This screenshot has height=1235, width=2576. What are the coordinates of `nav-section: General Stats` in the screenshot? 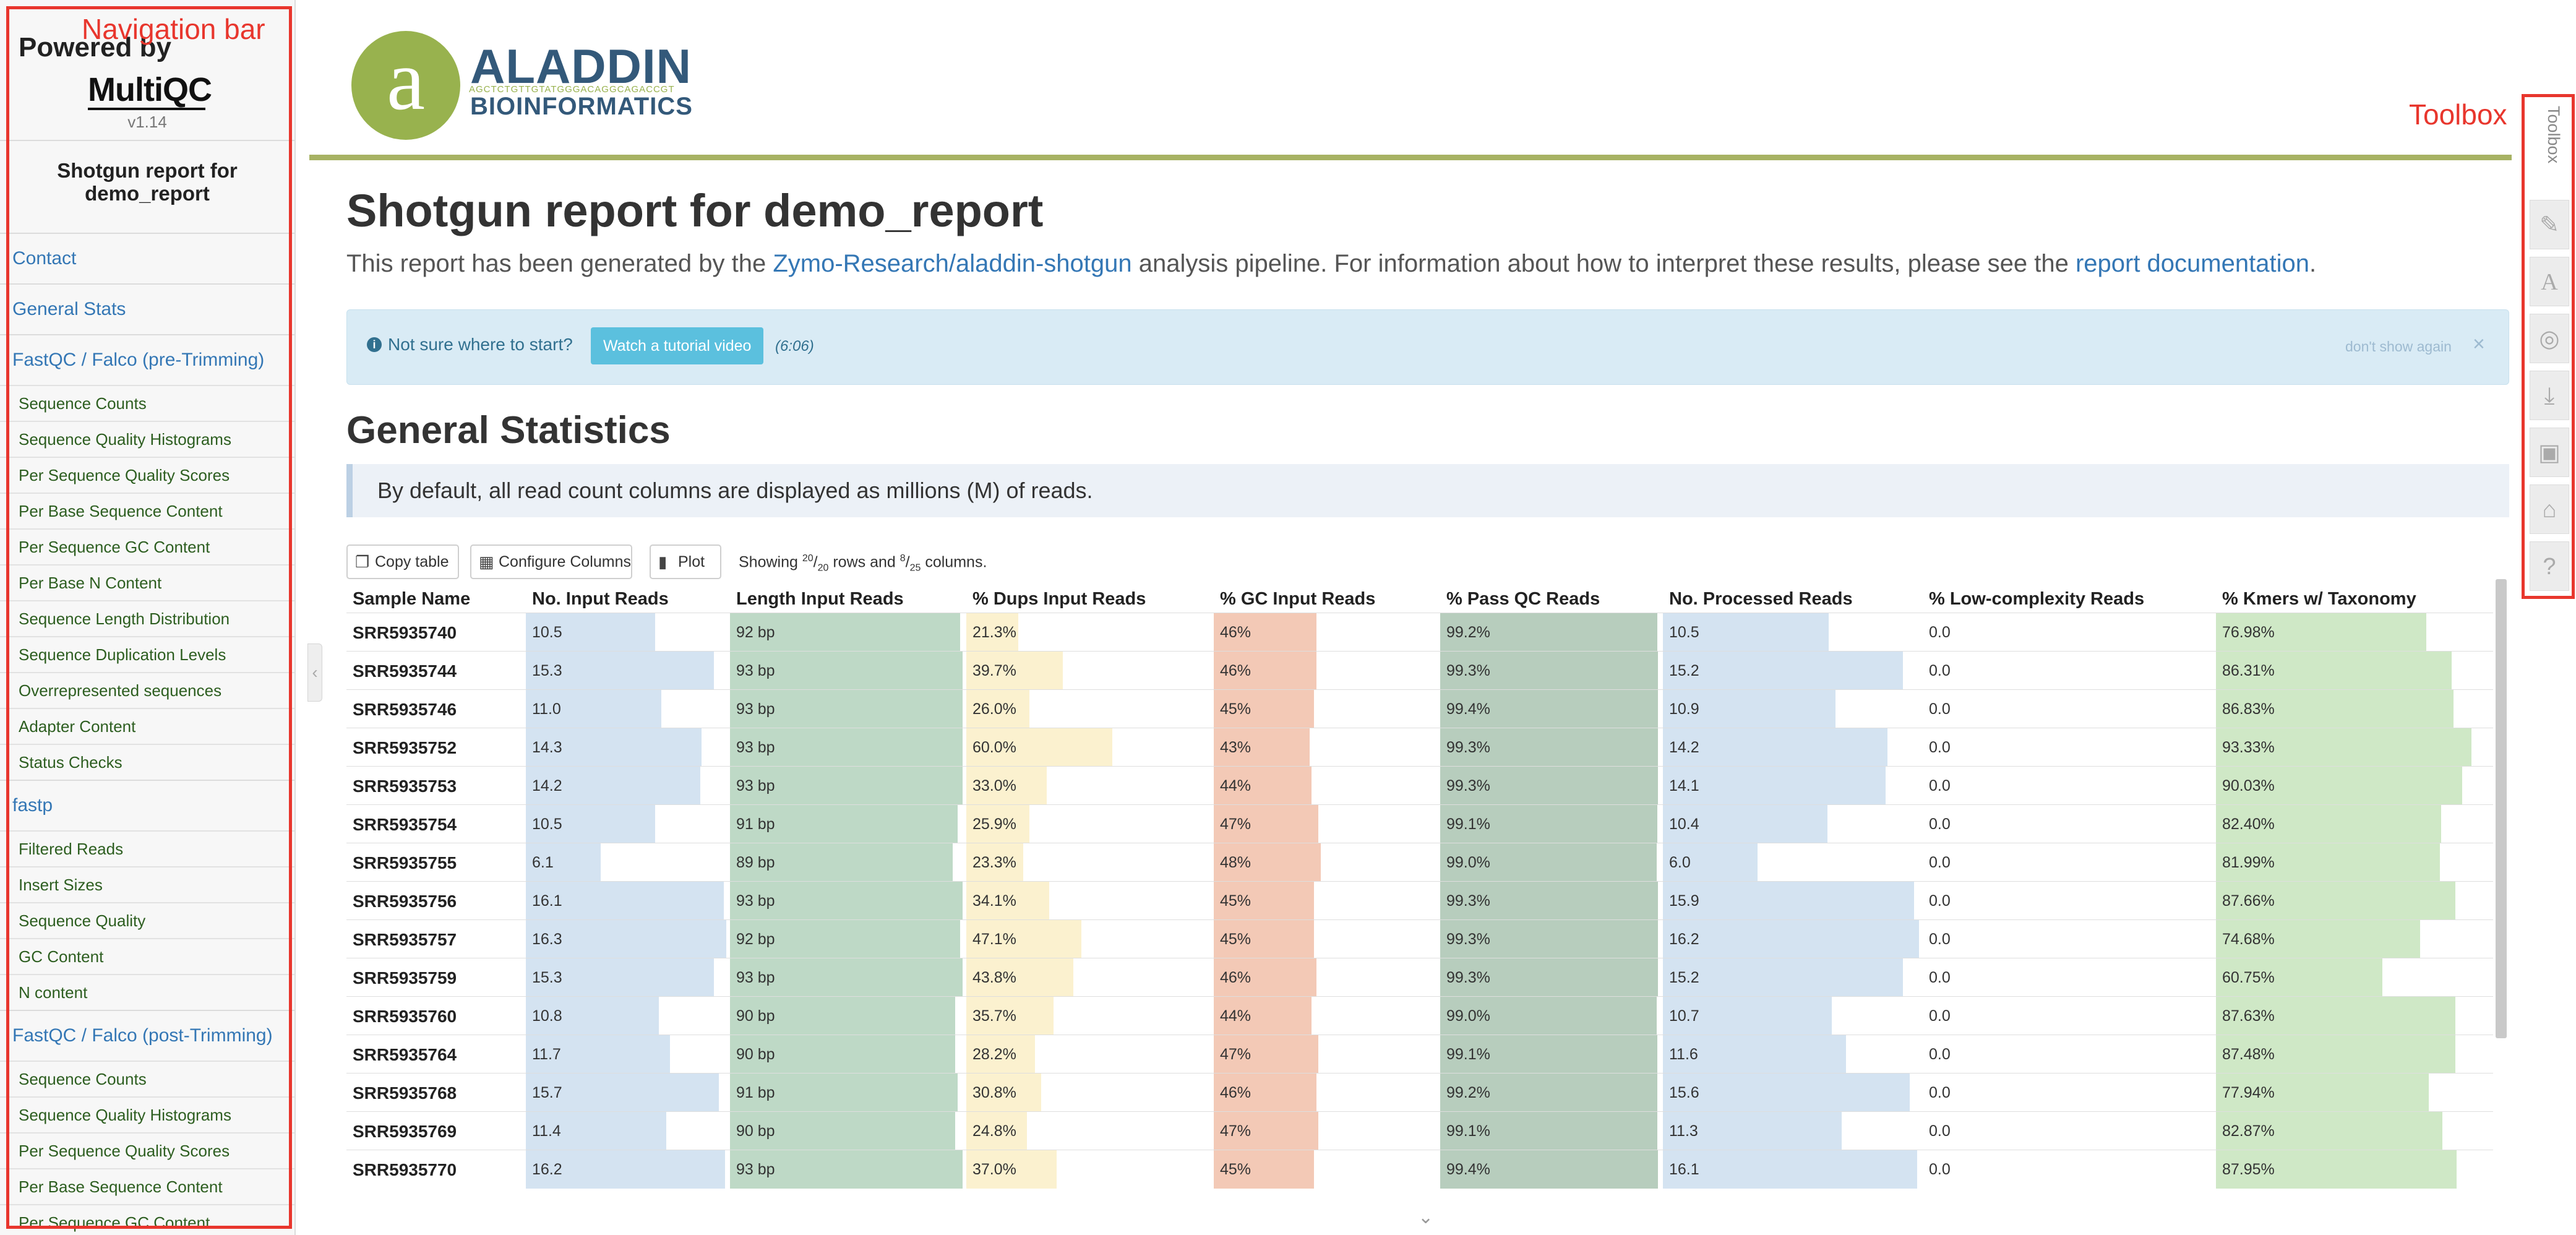 It's located at (69, 309).